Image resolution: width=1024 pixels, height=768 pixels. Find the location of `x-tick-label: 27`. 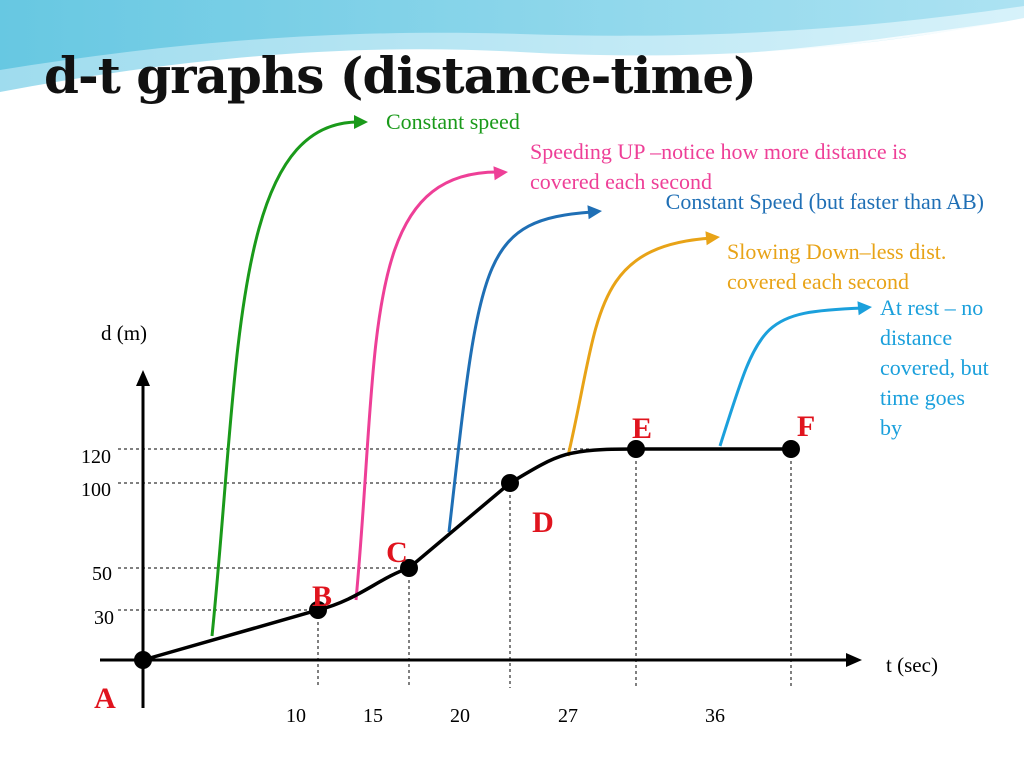

x-tick-label: 27 is located at coordinates (568, 716).